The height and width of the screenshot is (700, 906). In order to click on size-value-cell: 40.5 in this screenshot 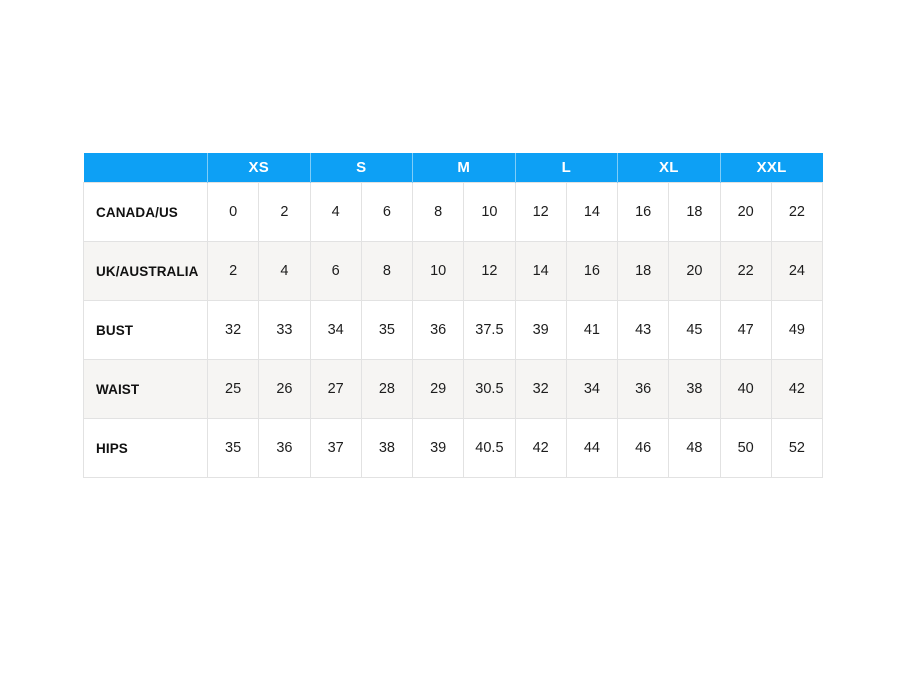, I will do `click(489, 448)`.